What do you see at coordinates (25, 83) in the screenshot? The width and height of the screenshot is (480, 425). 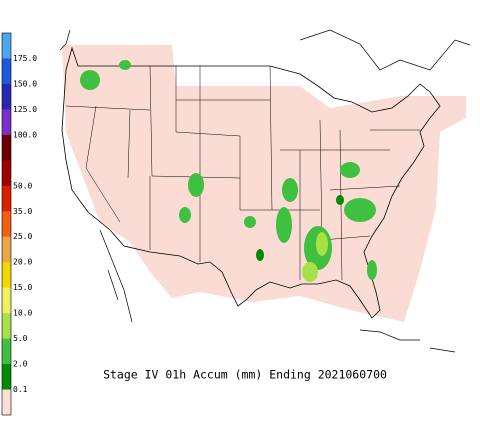 I see `colorbar-label: 150.0` at bounding box center [25, 83].